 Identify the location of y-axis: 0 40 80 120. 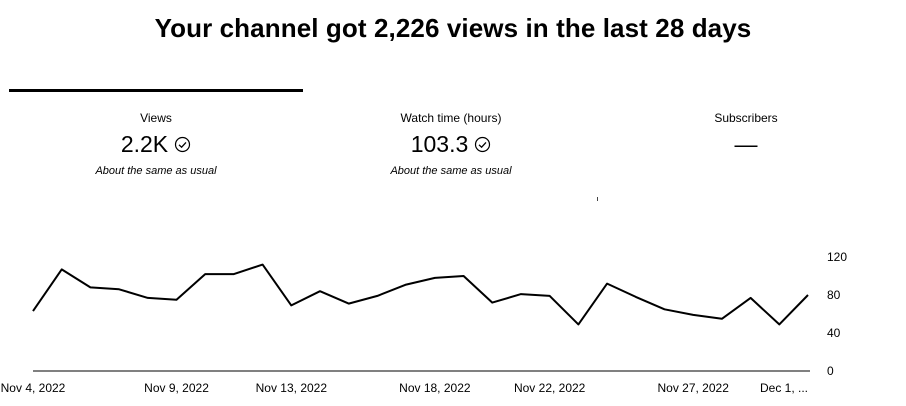
(837, 314).